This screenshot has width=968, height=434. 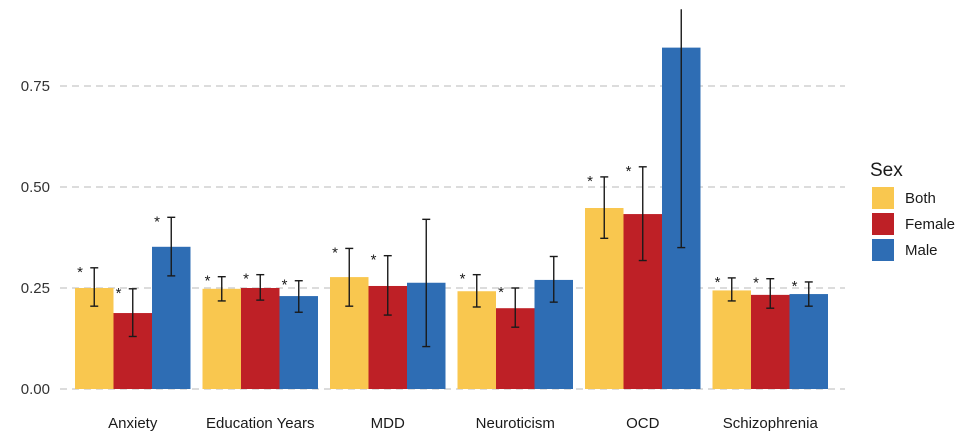 What do you see at coordinates (388, 423) in the screenshot?
I see `x-category-label: MDD` at bounding box center [388, 423].